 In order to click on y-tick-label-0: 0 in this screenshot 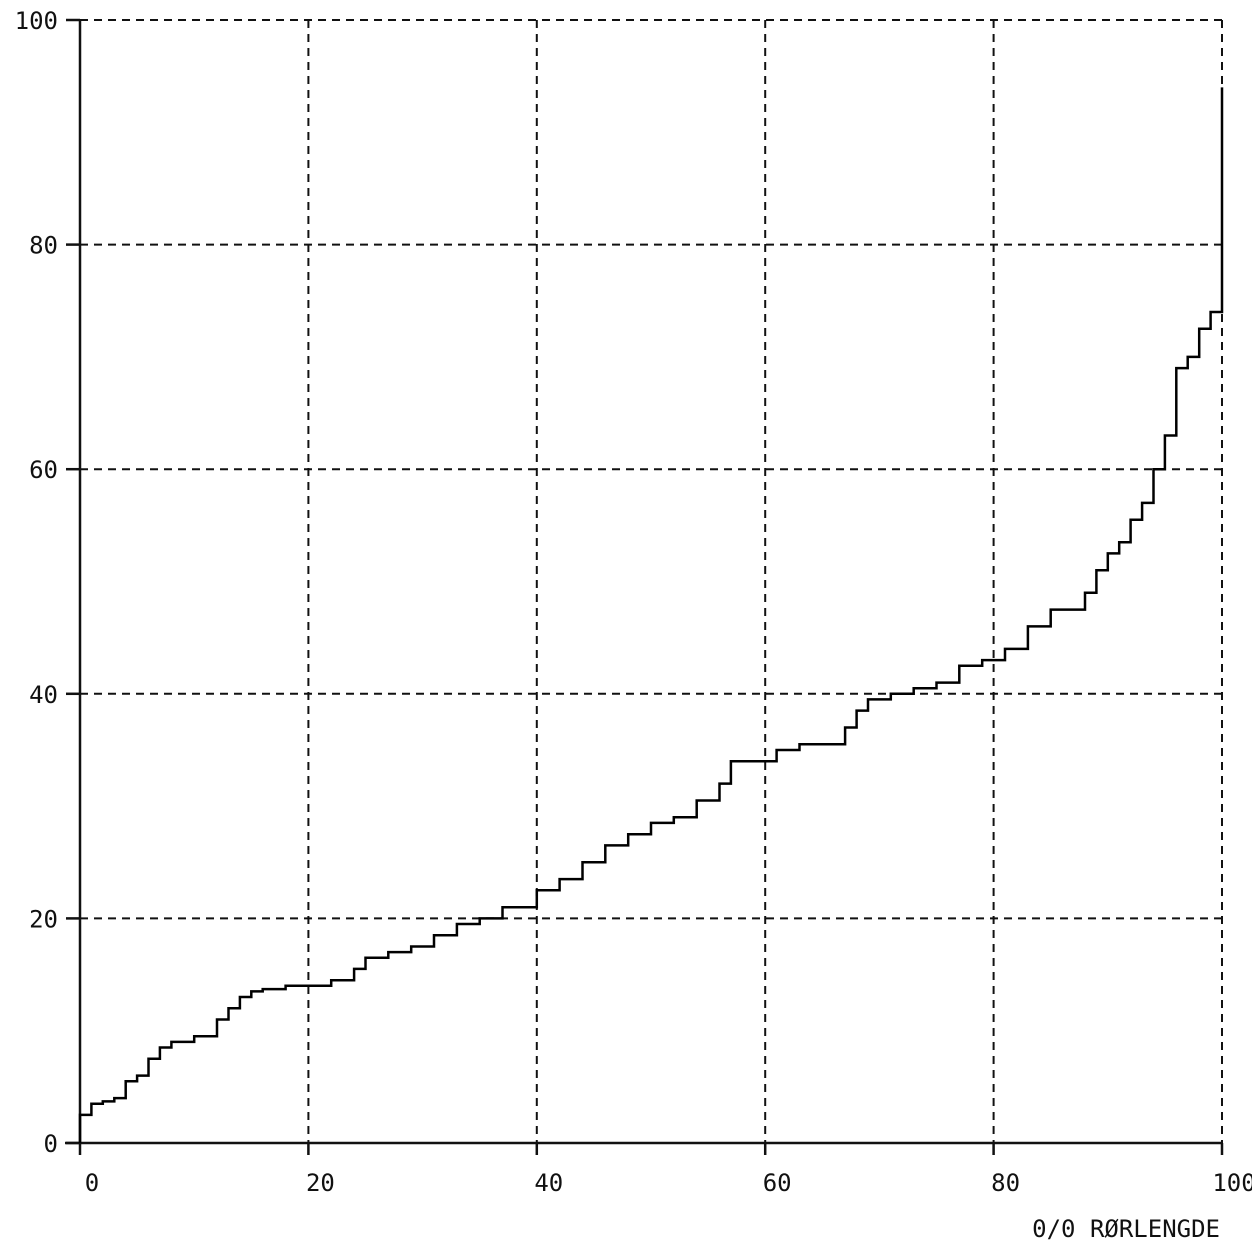, I will do `click(51, 1144)`.